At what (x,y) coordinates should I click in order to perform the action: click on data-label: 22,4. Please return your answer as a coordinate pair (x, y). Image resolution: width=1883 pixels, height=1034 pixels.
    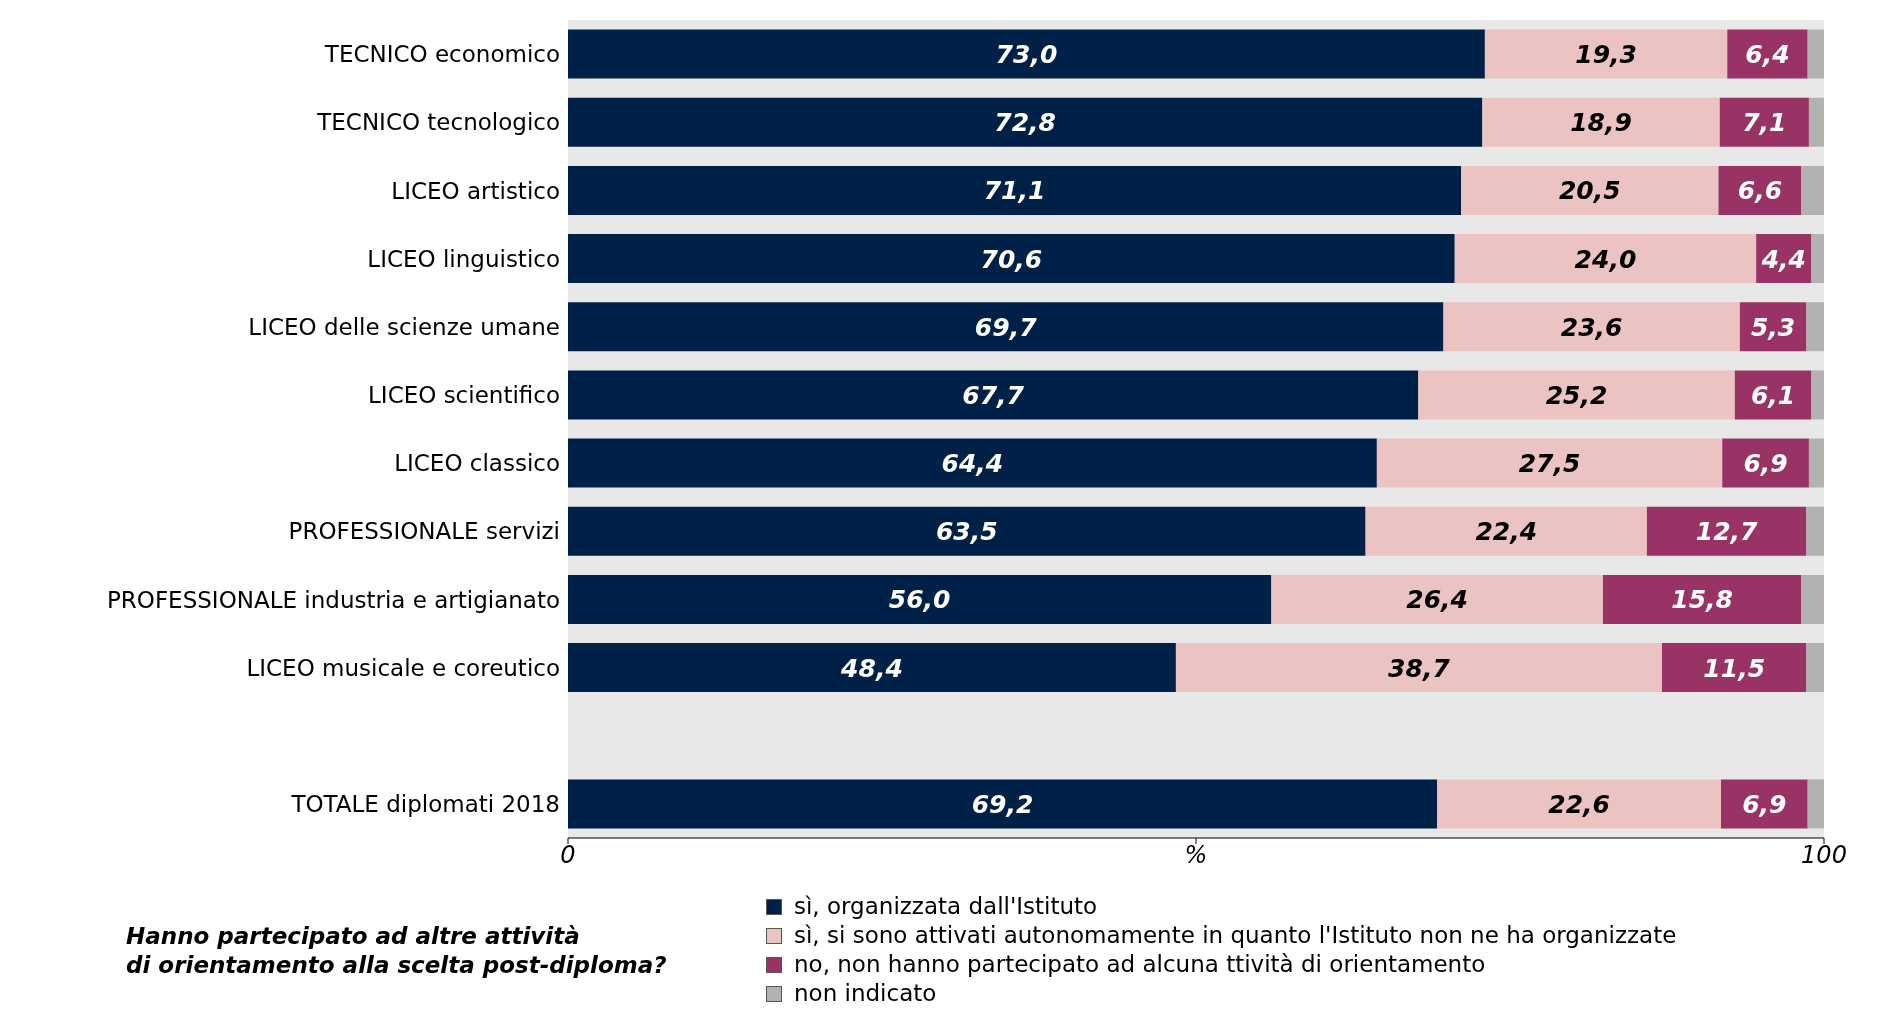
    Looking at the image, I should click on (1506, 532).